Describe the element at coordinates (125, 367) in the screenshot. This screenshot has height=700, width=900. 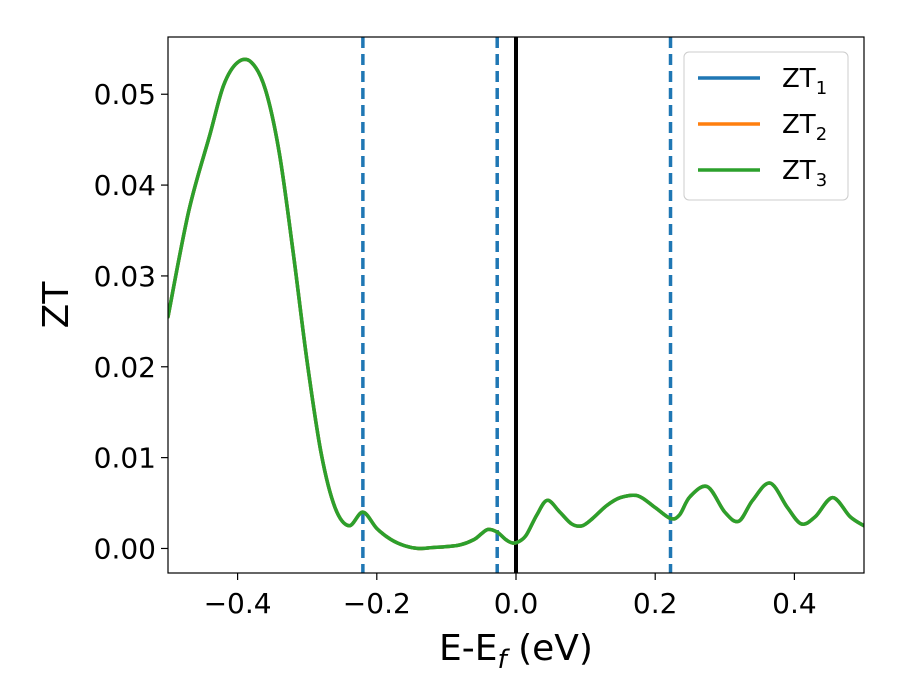
I see `y-tick-label: 0.02` at that location.